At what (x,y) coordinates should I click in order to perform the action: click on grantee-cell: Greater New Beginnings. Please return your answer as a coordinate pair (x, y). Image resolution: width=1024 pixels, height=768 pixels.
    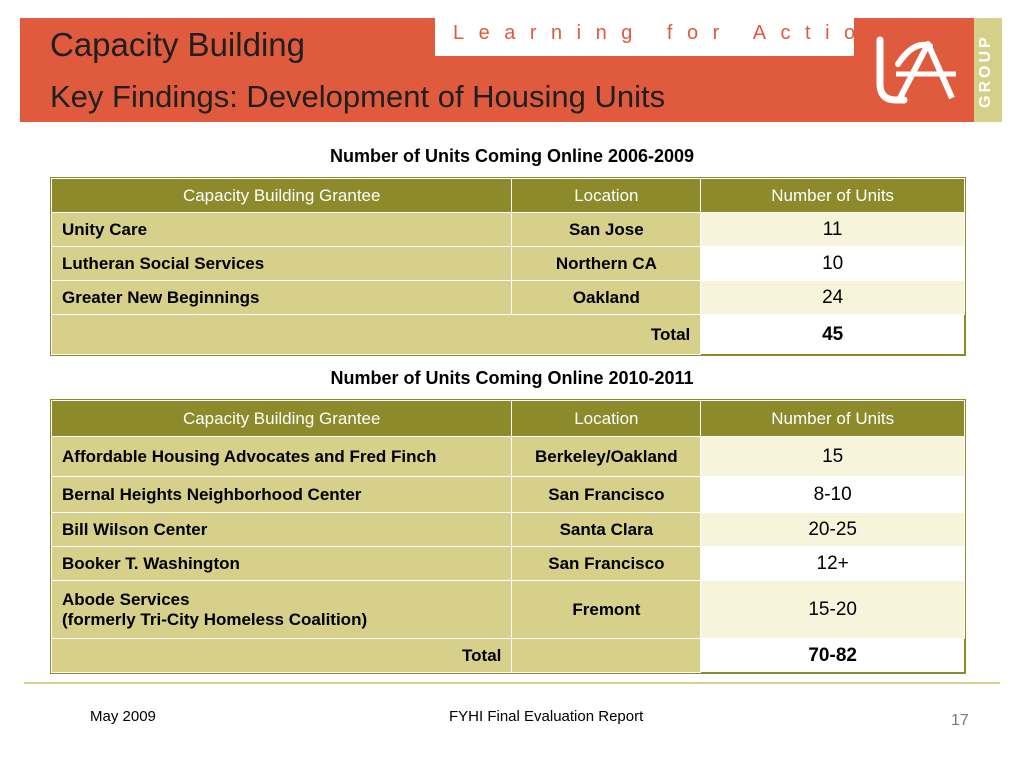
    Looking at the image, I should click on (281, 297).